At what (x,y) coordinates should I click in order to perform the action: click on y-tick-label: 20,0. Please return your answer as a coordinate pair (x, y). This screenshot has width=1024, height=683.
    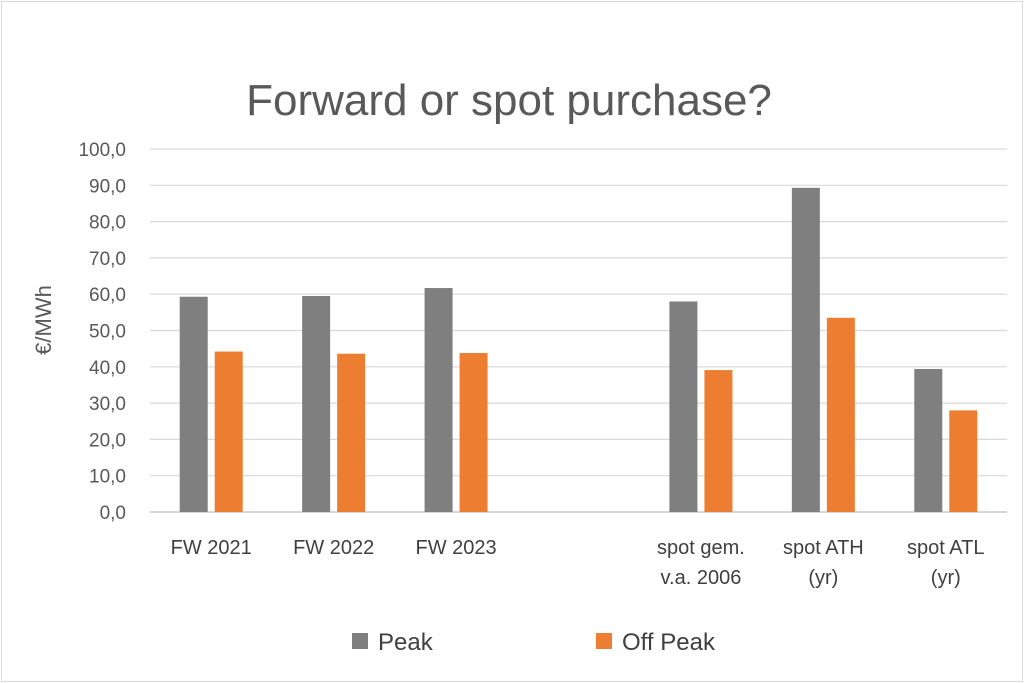
    Looking at the image, I should click on (107, 440).